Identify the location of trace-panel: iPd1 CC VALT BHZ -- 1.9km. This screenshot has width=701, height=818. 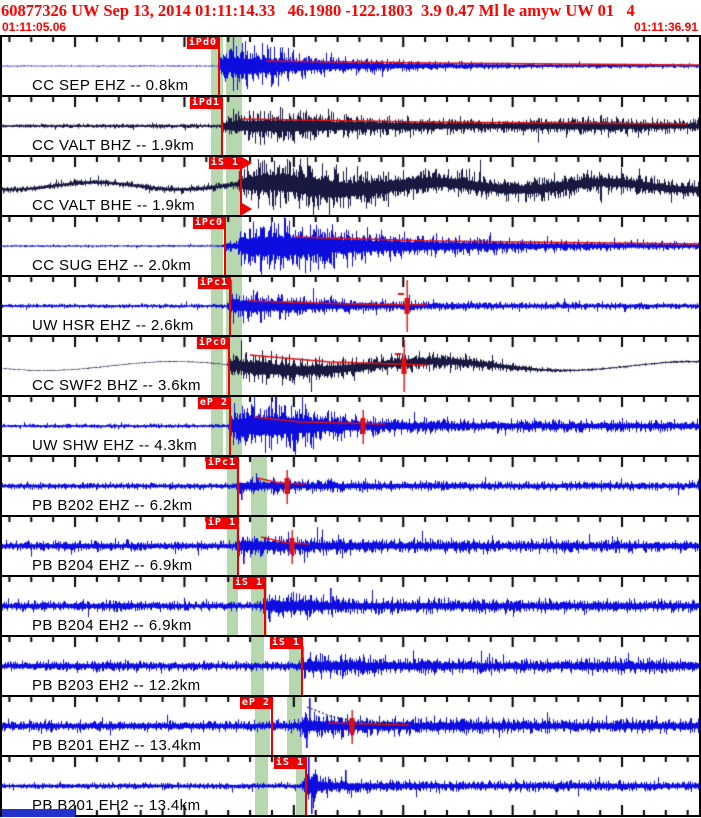
(350, 125).